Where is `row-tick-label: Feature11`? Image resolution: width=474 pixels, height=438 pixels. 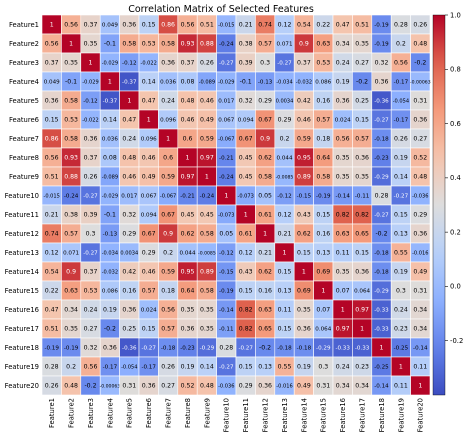
row-tick-label: Feature11 is located at coordinates (22, 215).